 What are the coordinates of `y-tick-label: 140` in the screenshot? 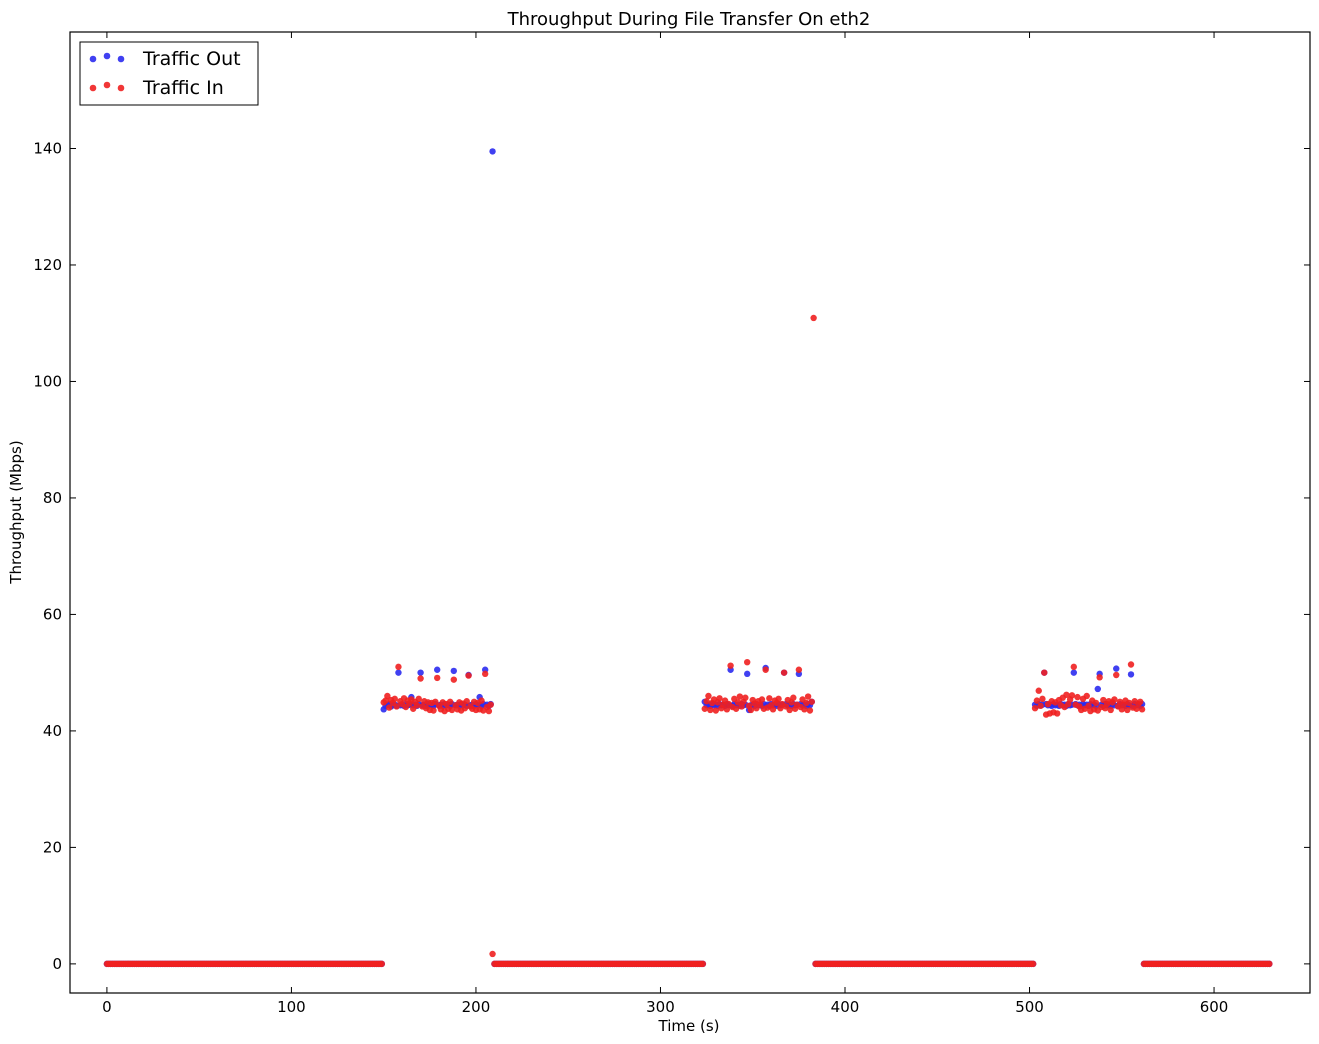 It's located at (47, 148).